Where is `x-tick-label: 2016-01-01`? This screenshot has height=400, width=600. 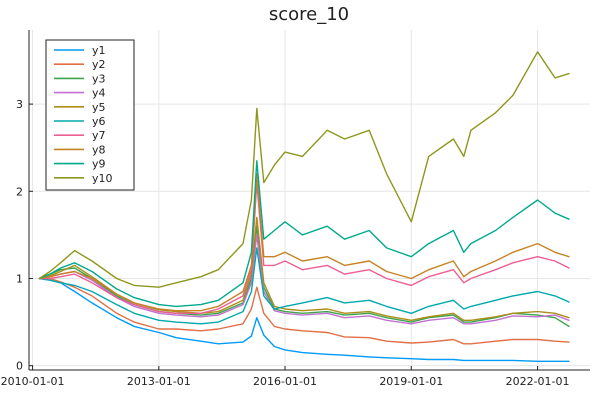
x-tick-label: 2016-01-01 is located at coordinates (285, 381).